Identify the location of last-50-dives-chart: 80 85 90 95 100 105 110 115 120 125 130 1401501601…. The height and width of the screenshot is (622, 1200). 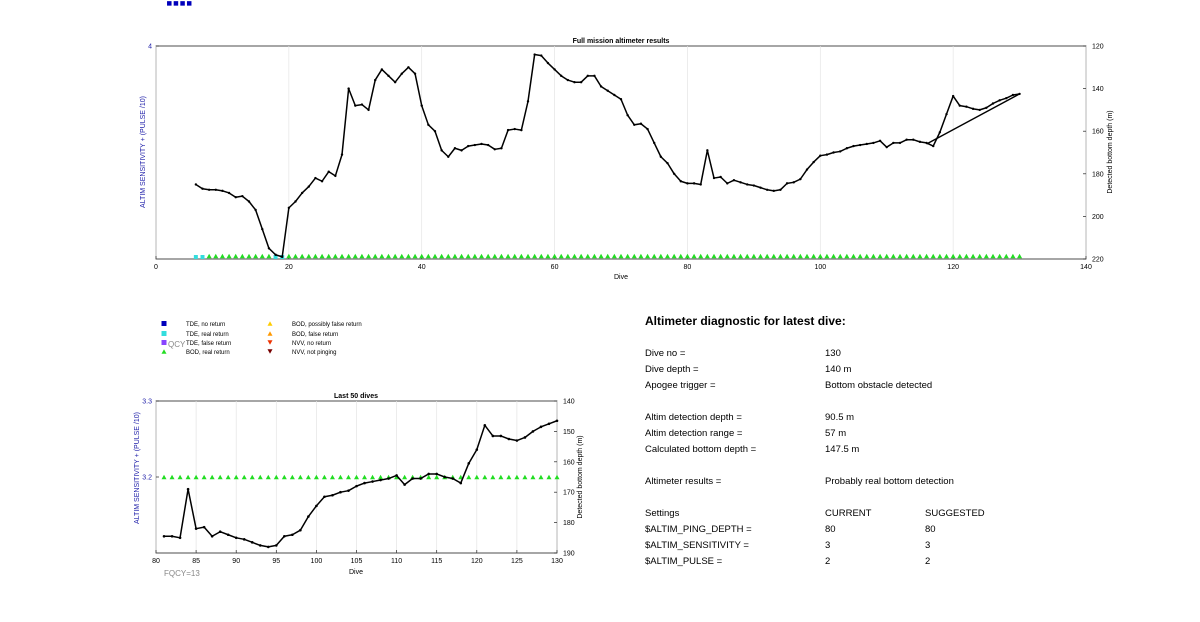
(359, 484).